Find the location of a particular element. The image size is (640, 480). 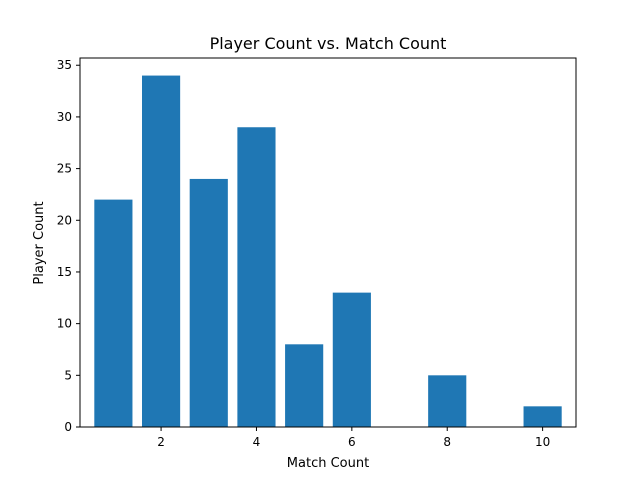

y-axis-ticks: 0 5 10 15 20 25 30 35 is located at coordinates (68, 246).